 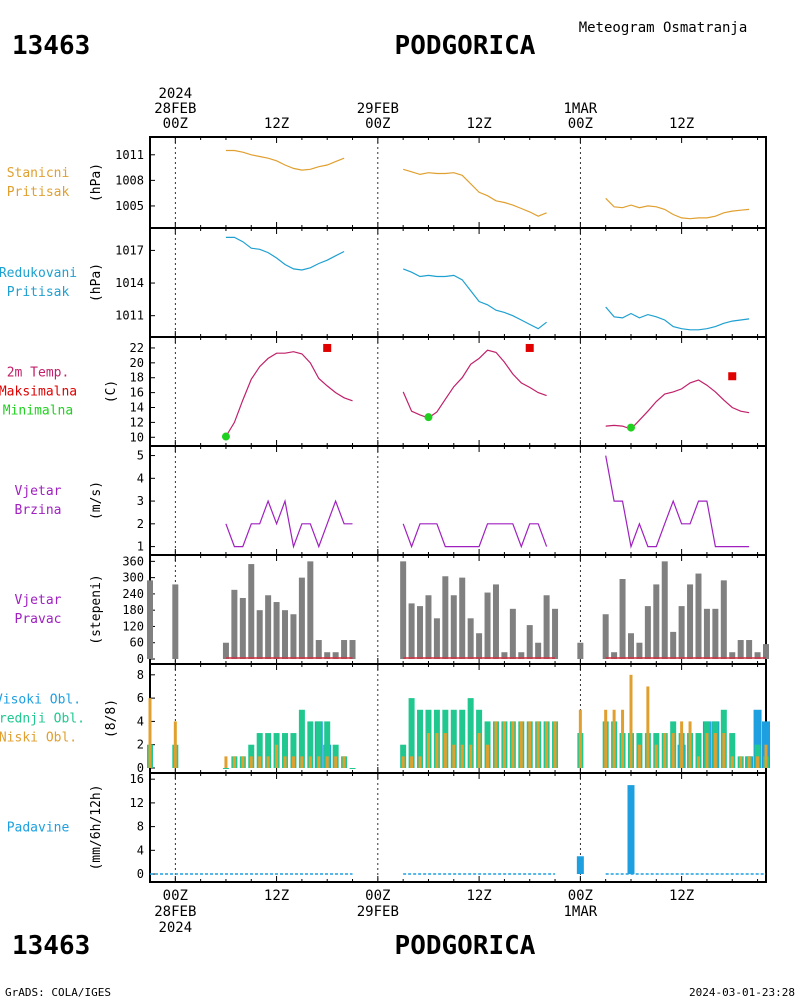 What do you see at coordinates (38, 738) in the screenshot?
I see `panel-label: Niski Obl.` at bounding box center [38, 738].